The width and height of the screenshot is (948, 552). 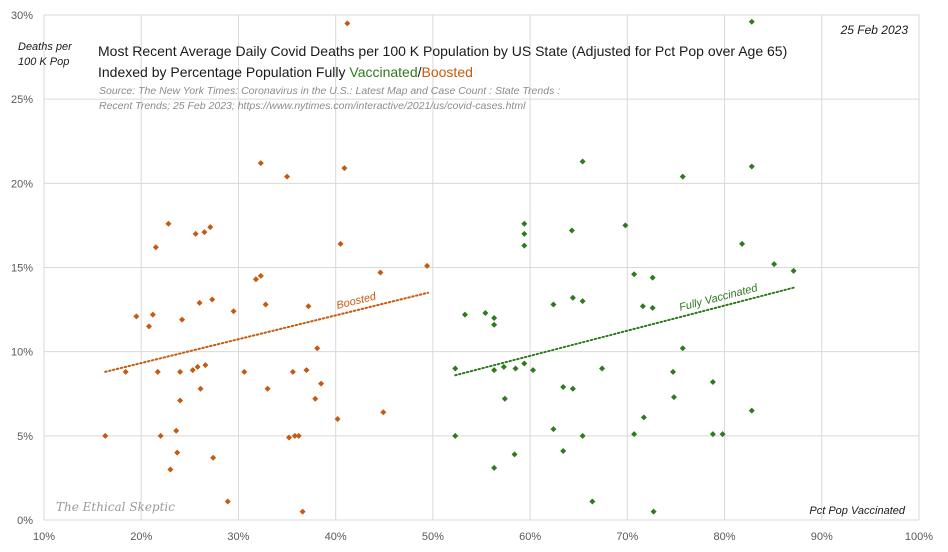 I want to click on title-boosted: Boosted, so click(x=447, y=72).